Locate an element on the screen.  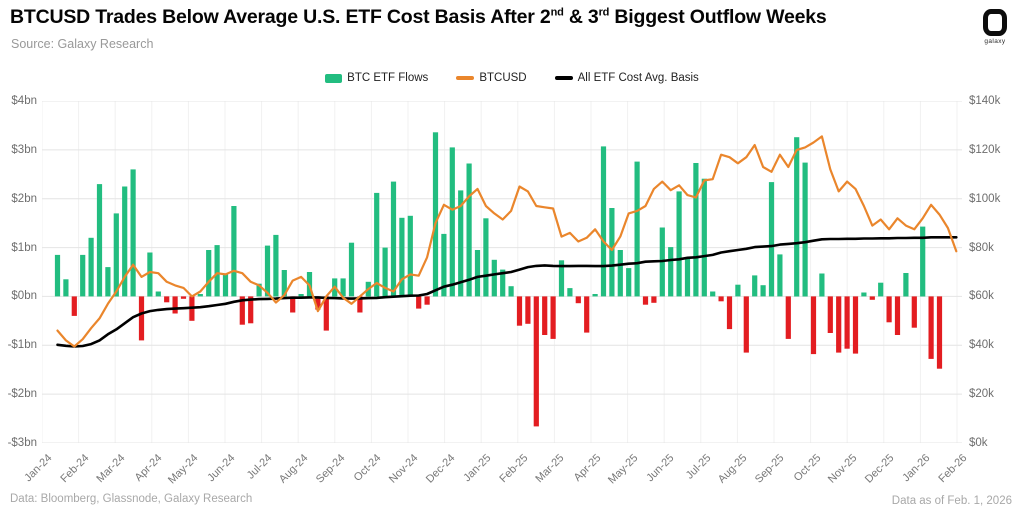
galaxy-logo-text: galaxy is located at coordinates (995, 41).